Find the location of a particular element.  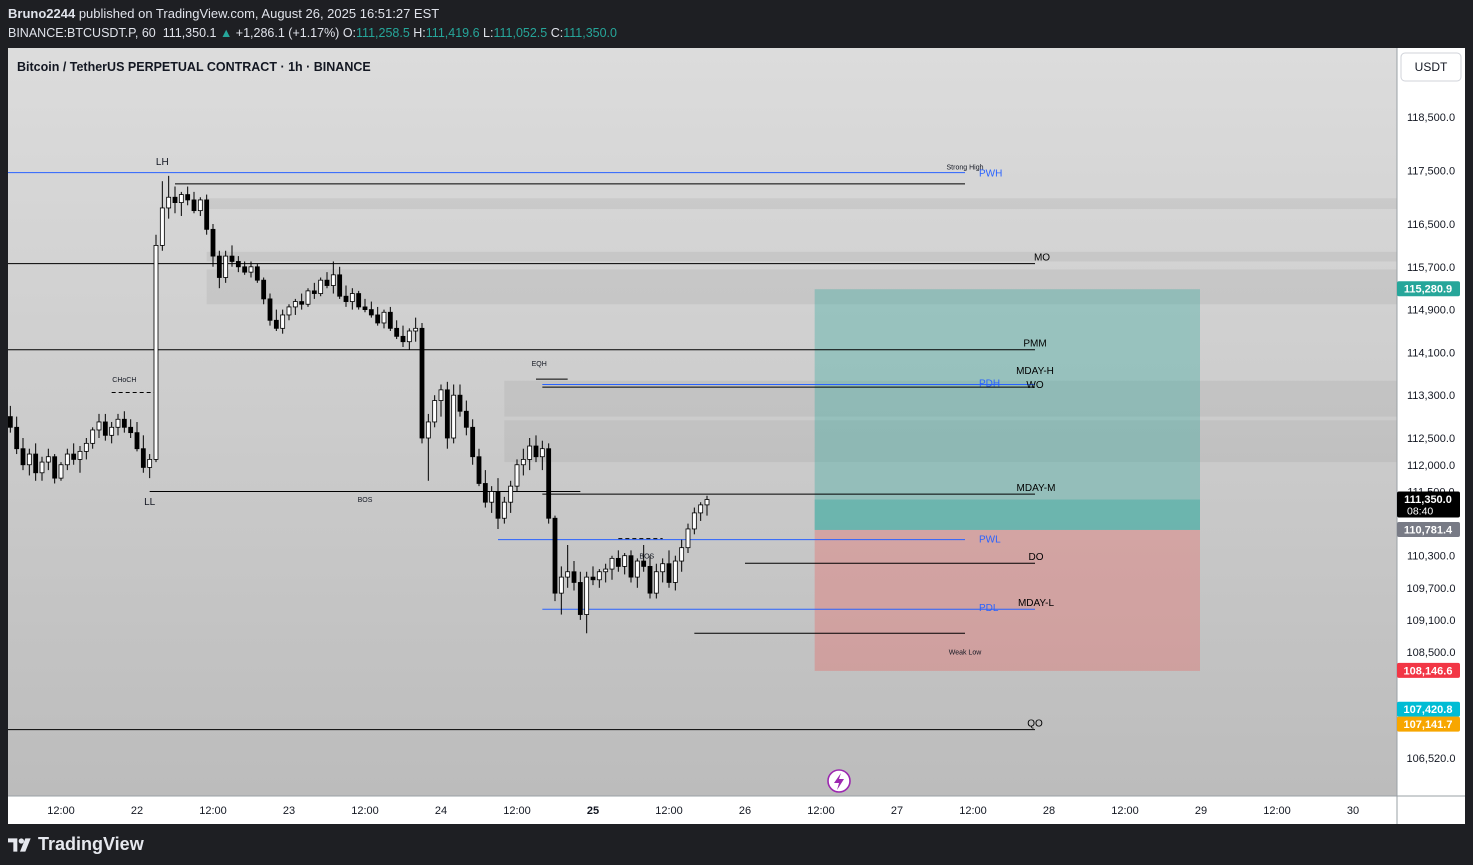

level-label: MO is located at coordinates (1042, 258).